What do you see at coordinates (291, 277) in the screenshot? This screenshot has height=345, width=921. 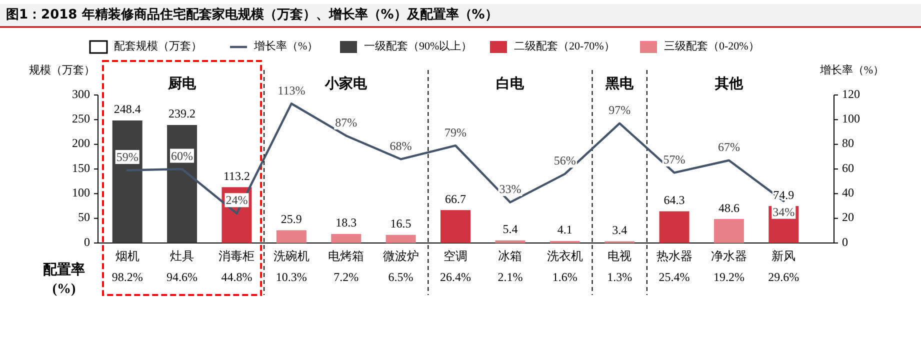 I see `text: 10.3%` at bounding box center [291, 277].